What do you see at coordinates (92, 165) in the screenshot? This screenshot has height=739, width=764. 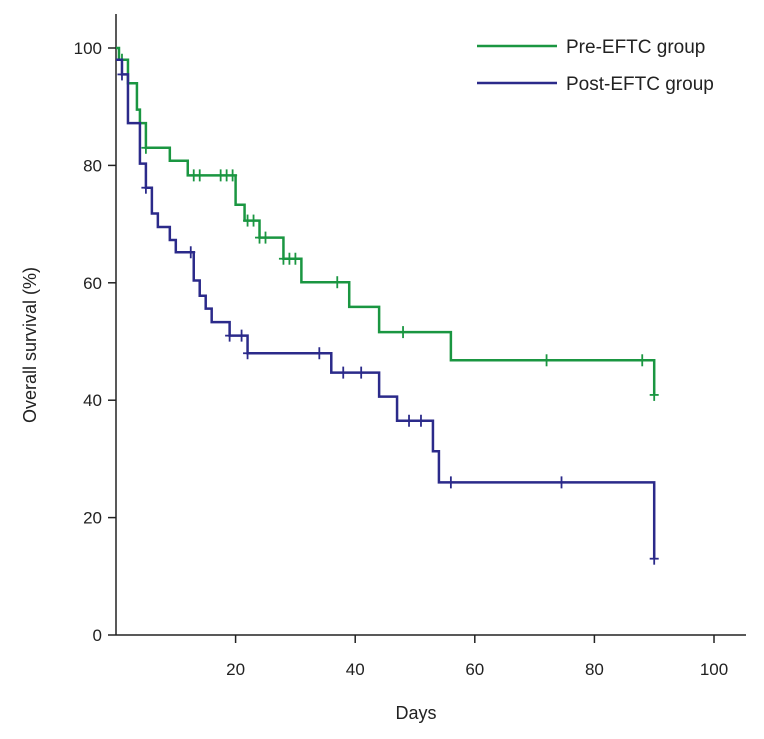 I see `y-tick-label-80: 80` at bounding box center [92, 165].